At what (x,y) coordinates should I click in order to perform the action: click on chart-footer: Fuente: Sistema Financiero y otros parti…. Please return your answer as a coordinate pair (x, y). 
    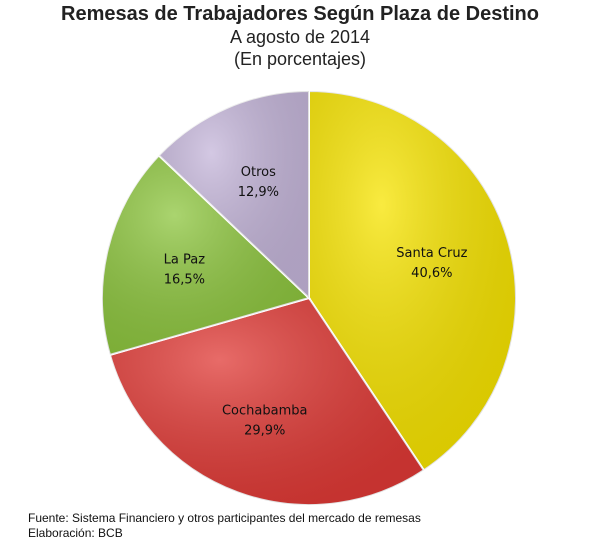
    Looking at the image, I should click on (224, 526).